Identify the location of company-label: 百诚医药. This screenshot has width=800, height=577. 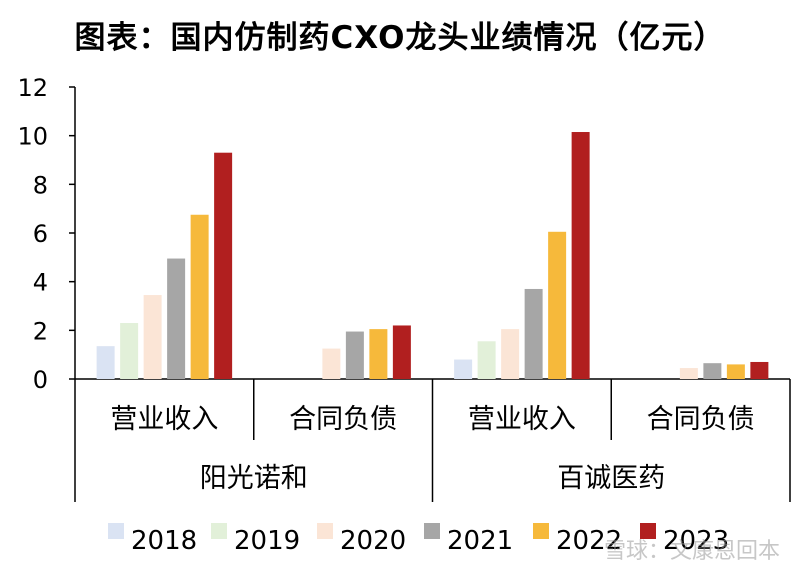
(611, 478).